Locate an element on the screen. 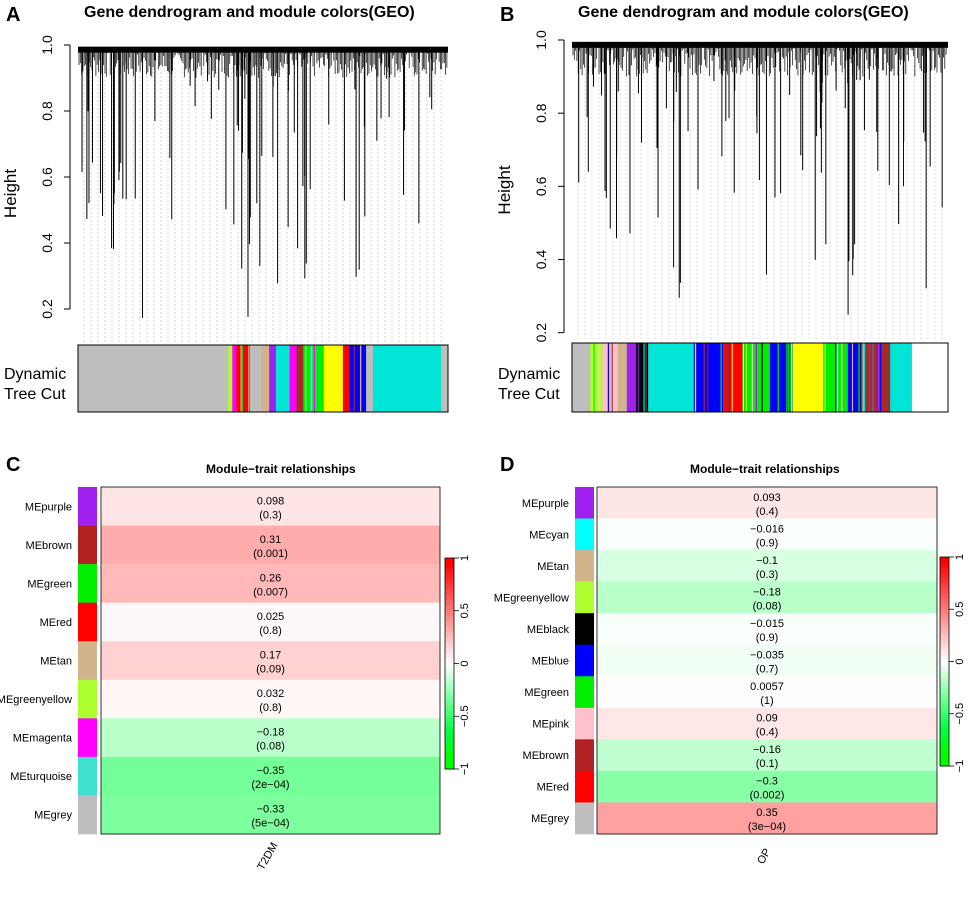 Image resolution: width=969 pixels, height=924 pixels. p-value: (0.1) is located at coordinates (767, 764).